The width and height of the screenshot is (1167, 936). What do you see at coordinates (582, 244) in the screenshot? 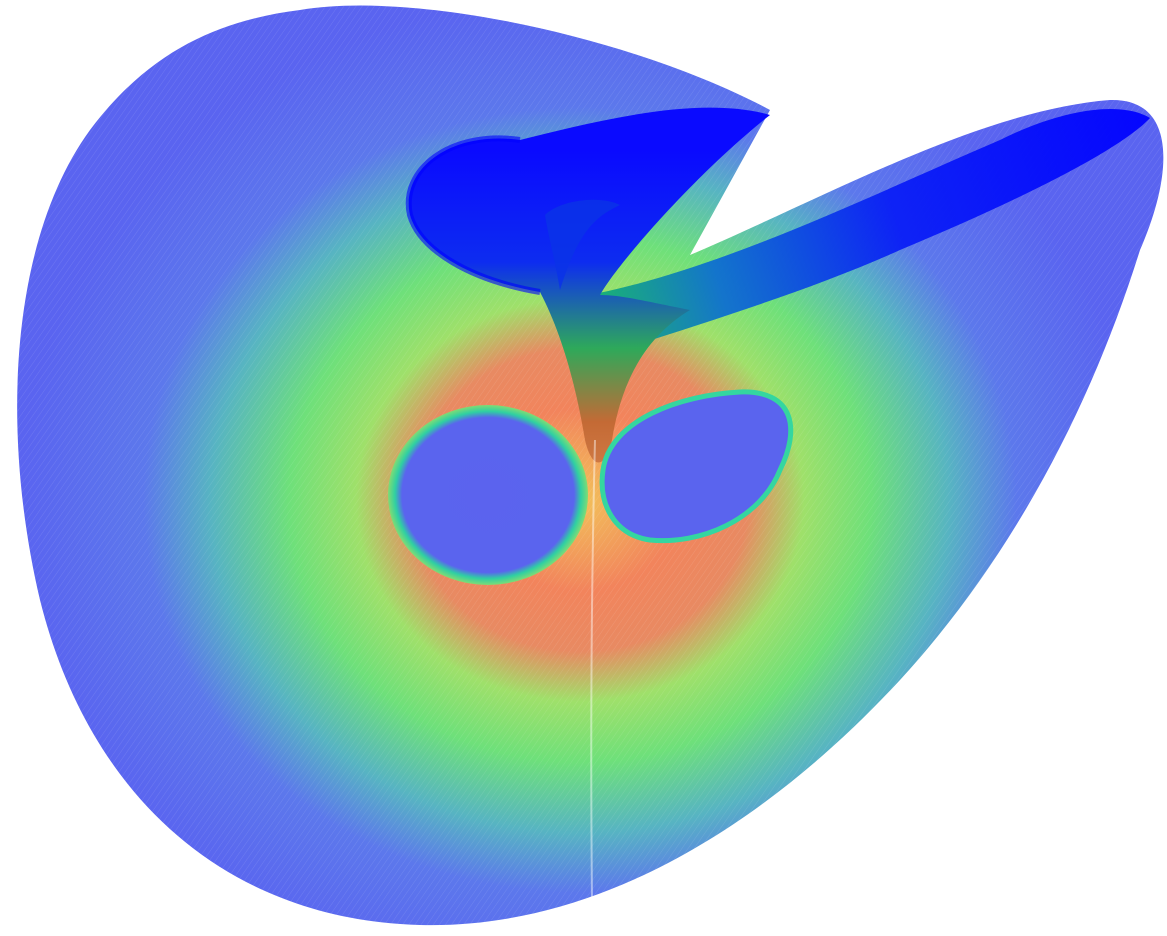
I see `funnel-curl` at bounding box center [582, 244].